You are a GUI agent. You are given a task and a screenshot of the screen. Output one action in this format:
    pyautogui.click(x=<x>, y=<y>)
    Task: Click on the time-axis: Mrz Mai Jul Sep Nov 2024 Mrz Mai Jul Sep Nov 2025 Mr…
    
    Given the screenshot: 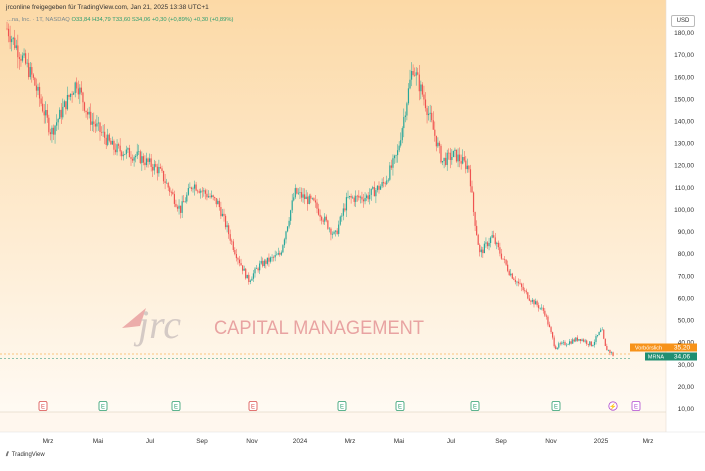 What is the action you would take?
    pyautogui.click(x=348, y=441)
    